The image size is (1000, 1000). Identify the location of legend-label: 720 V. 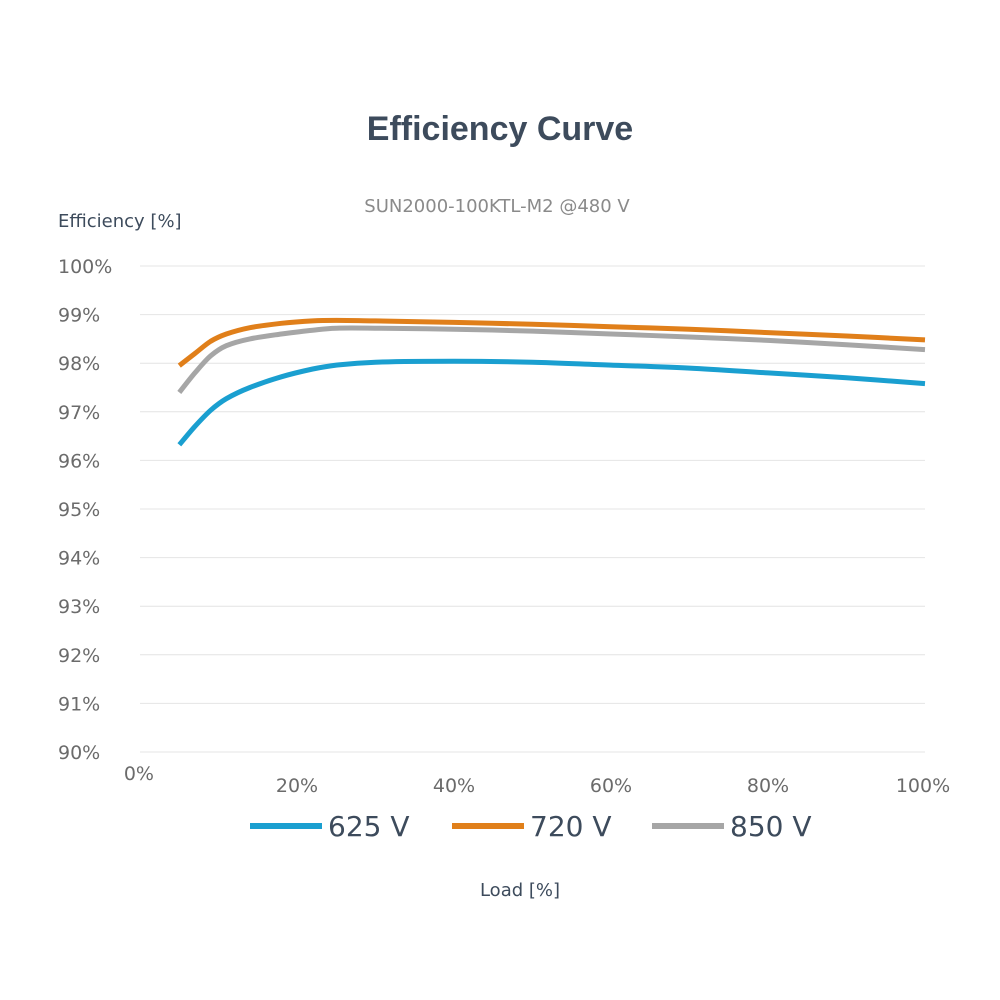
(571, 826).